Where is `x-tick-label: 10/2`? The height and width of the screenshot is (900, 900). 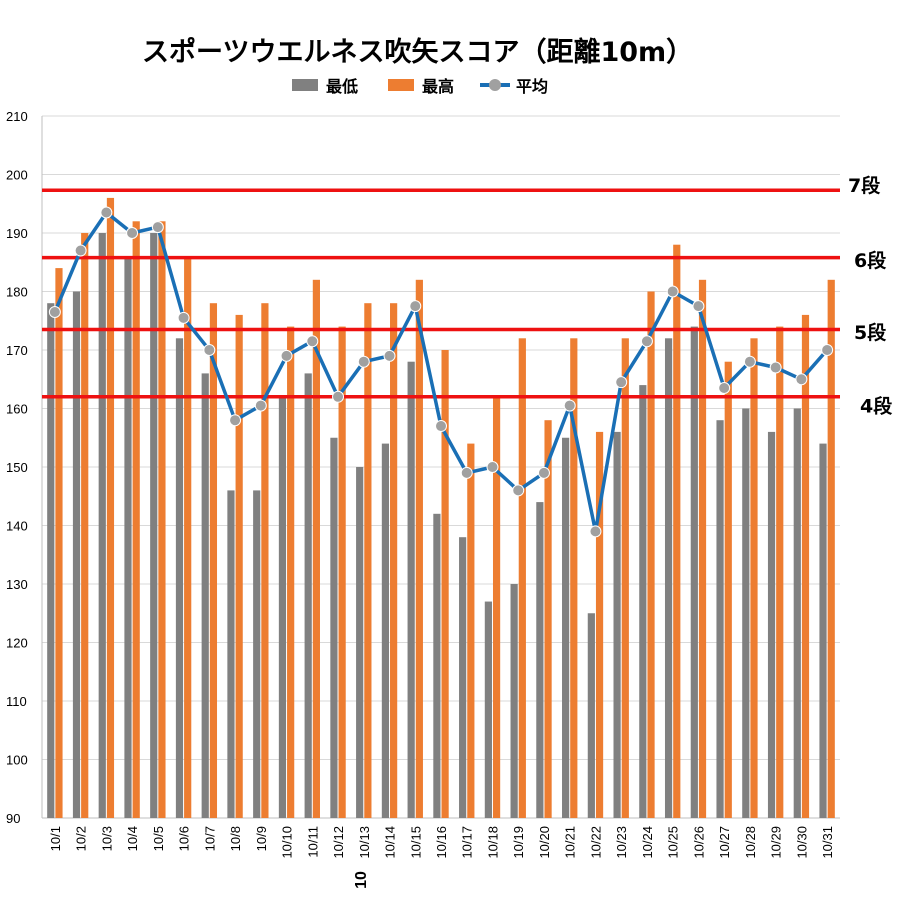 x-tick-label: 10/2 is located at coordinates (81, 838).